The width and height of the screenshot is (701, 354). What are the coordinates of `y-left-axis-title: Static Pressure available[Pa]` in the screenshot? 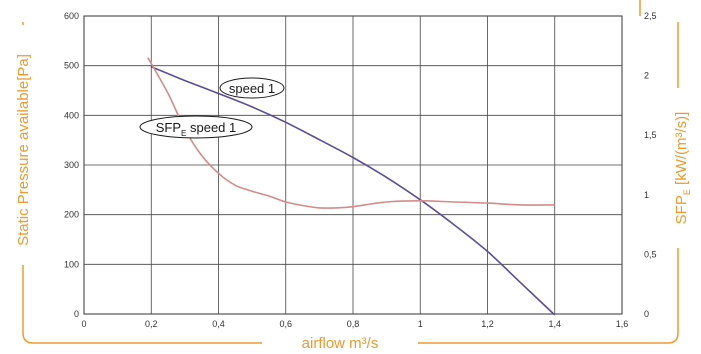 It's located at (23, 150).